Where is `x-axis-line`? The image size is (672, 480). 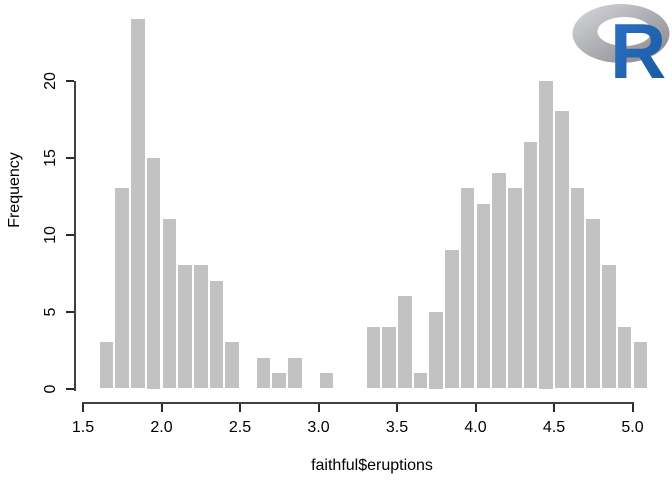
x-axis-line is located at coordinates (358, 402).